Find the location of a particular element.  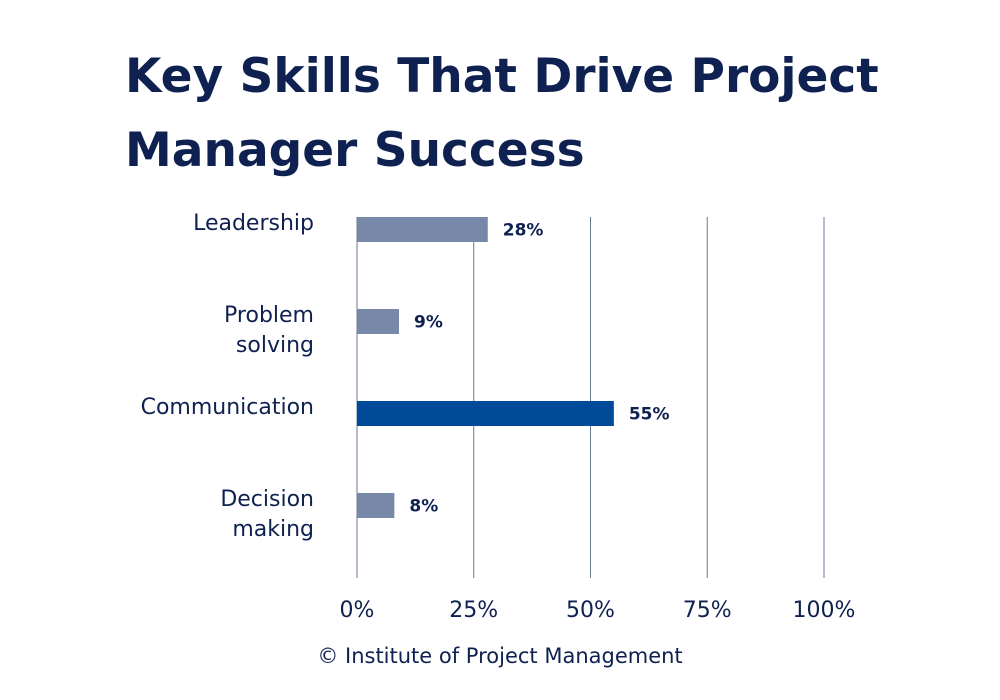

category-label: Problem solving is located at coordinates (248, 331).